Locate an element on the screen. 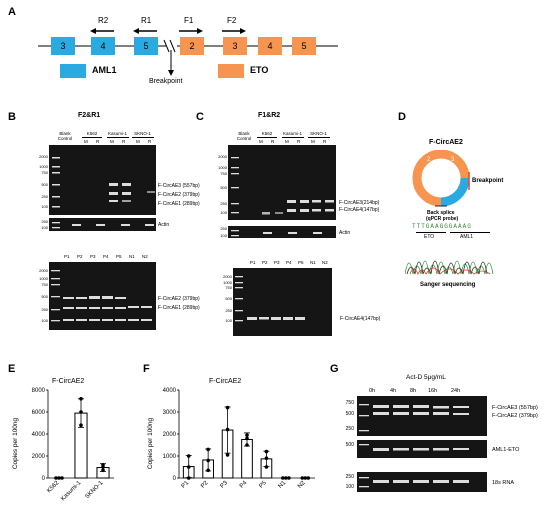  g-aml1-eto-label: AML1-ETO is located at coordinates (506, 450).